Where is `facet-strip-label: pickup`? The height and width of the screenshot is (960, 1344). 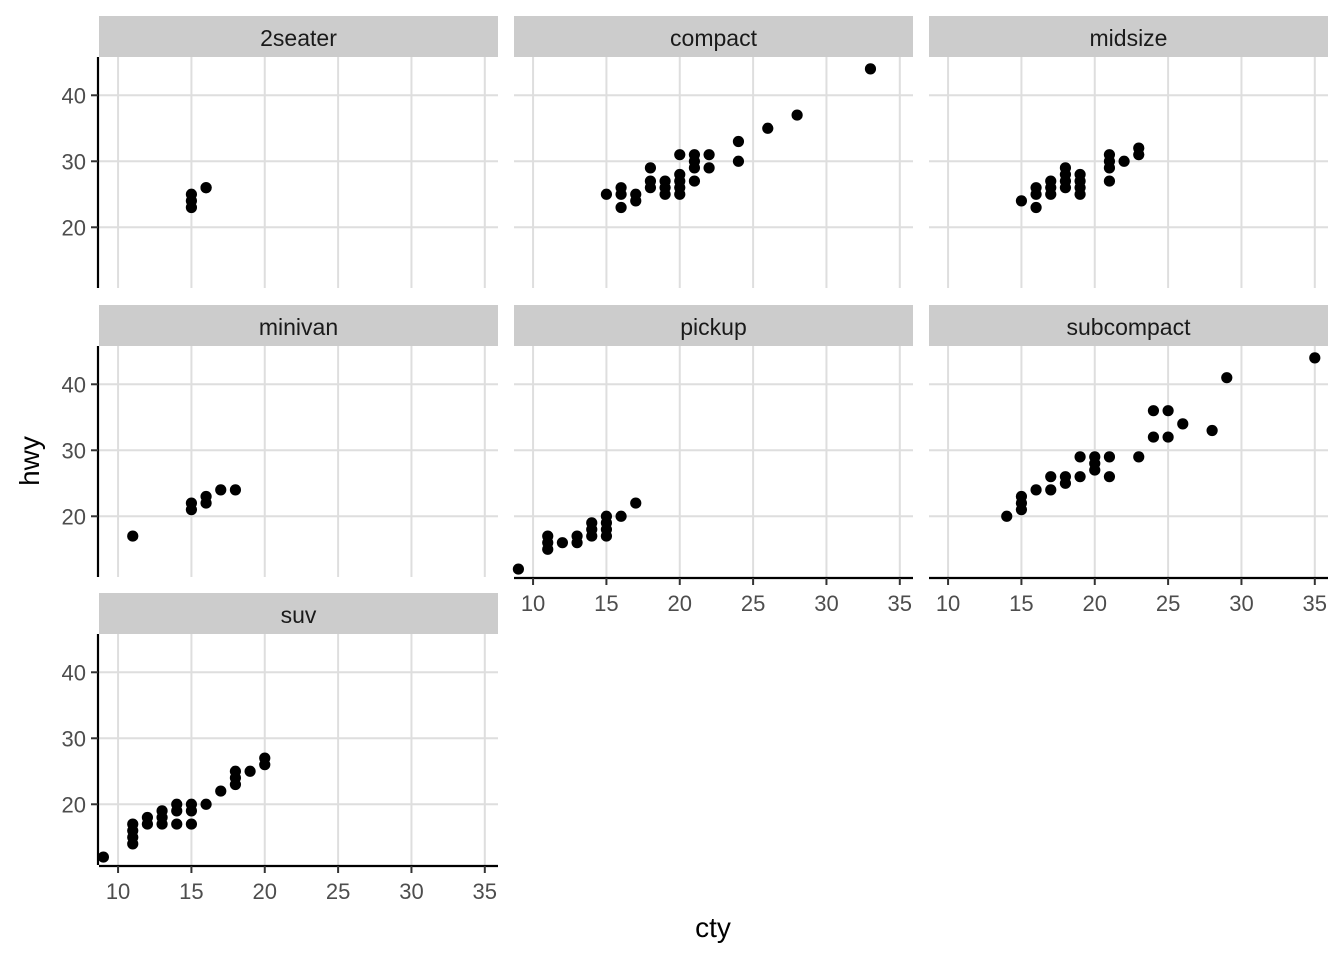 facet-strip-label: pickup is located at coordinates (713, 327).